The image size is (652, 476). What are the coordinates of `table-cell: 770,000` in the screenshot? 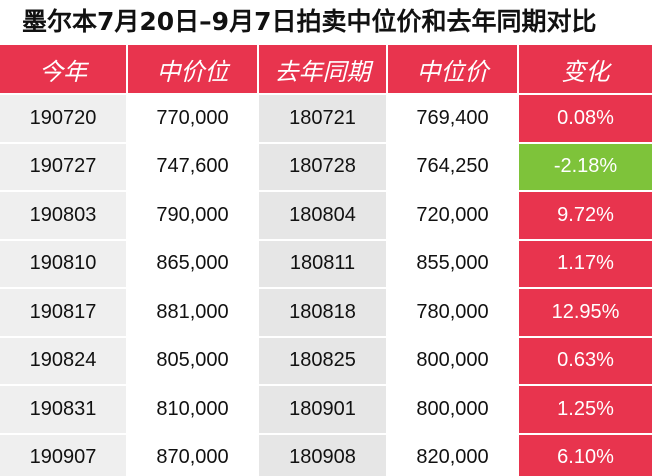 It's located at (193, 117).